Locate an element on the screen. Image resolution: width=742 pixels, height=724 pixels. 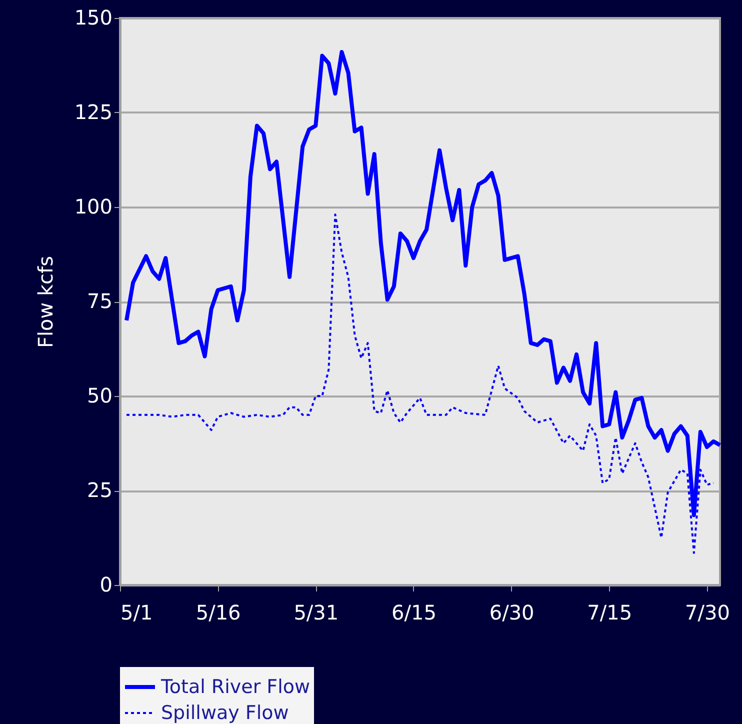
y-tick-label: 0 is located at coordinates (106, 584).